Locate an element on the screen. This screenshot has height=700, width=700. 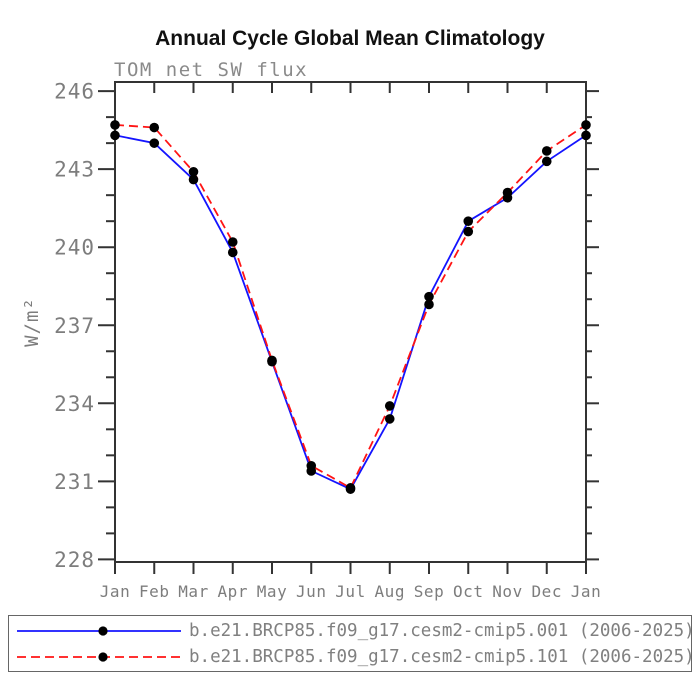
x-tick-label: Oct is located at coordinates (468, 591).